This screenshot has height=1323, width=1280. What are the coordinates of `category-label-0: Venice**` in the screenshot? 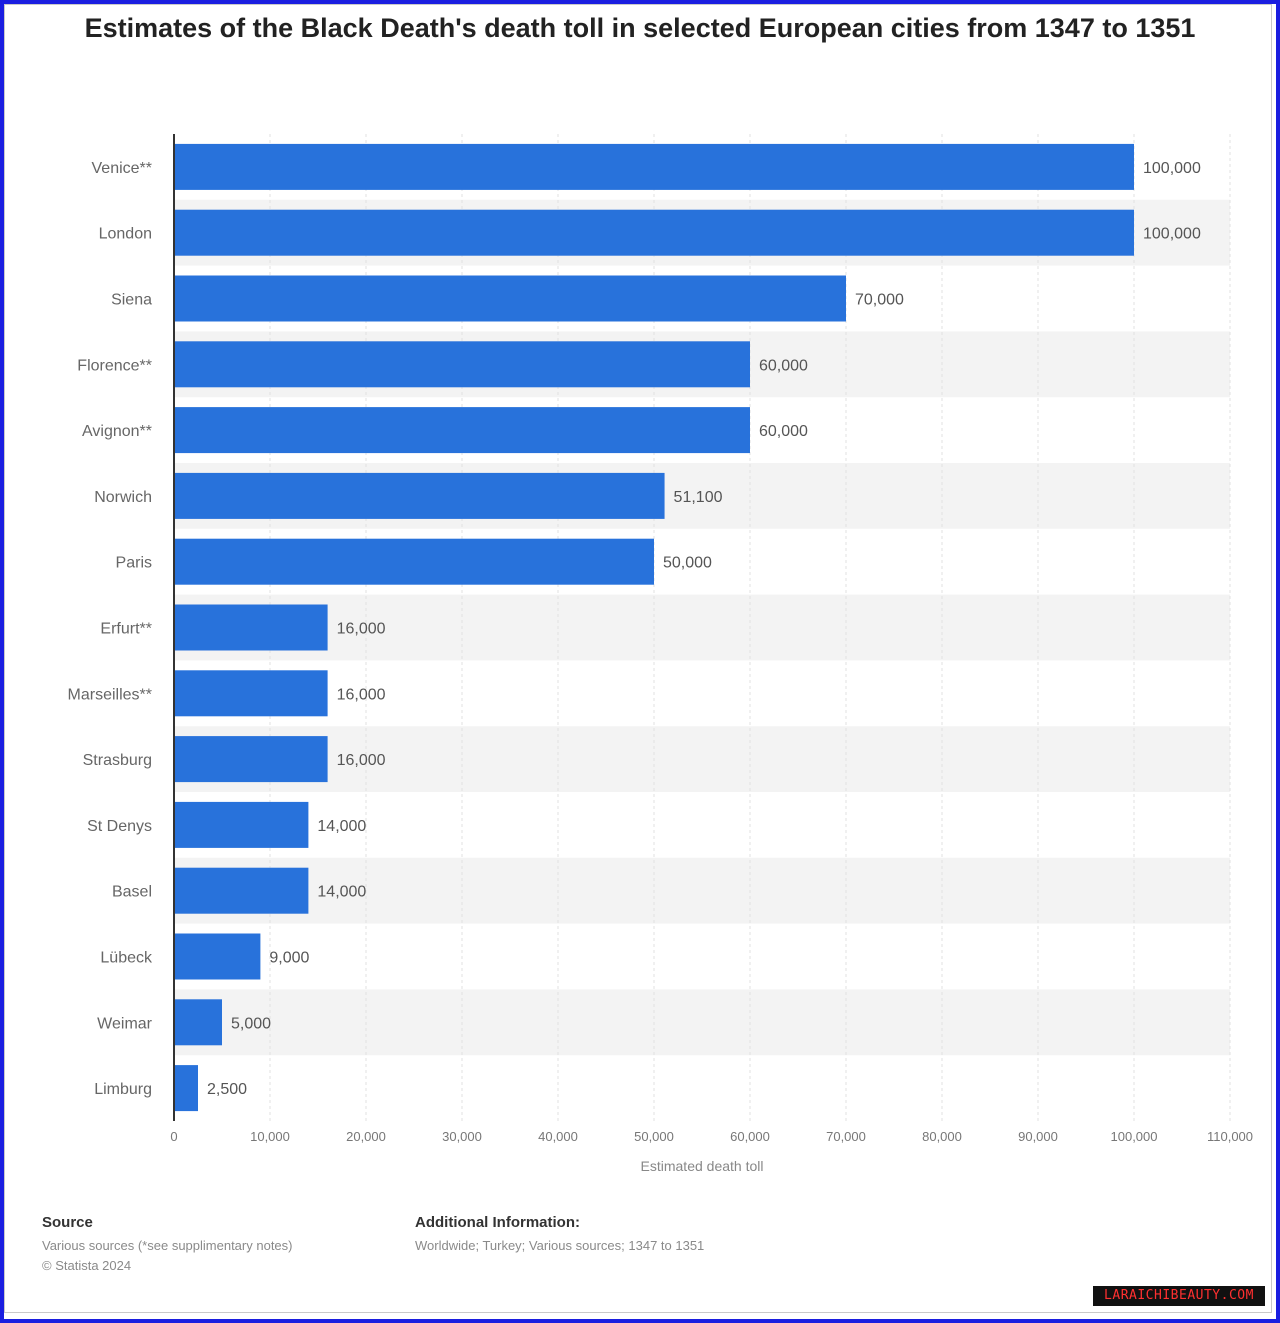 It's located at (122, 168).